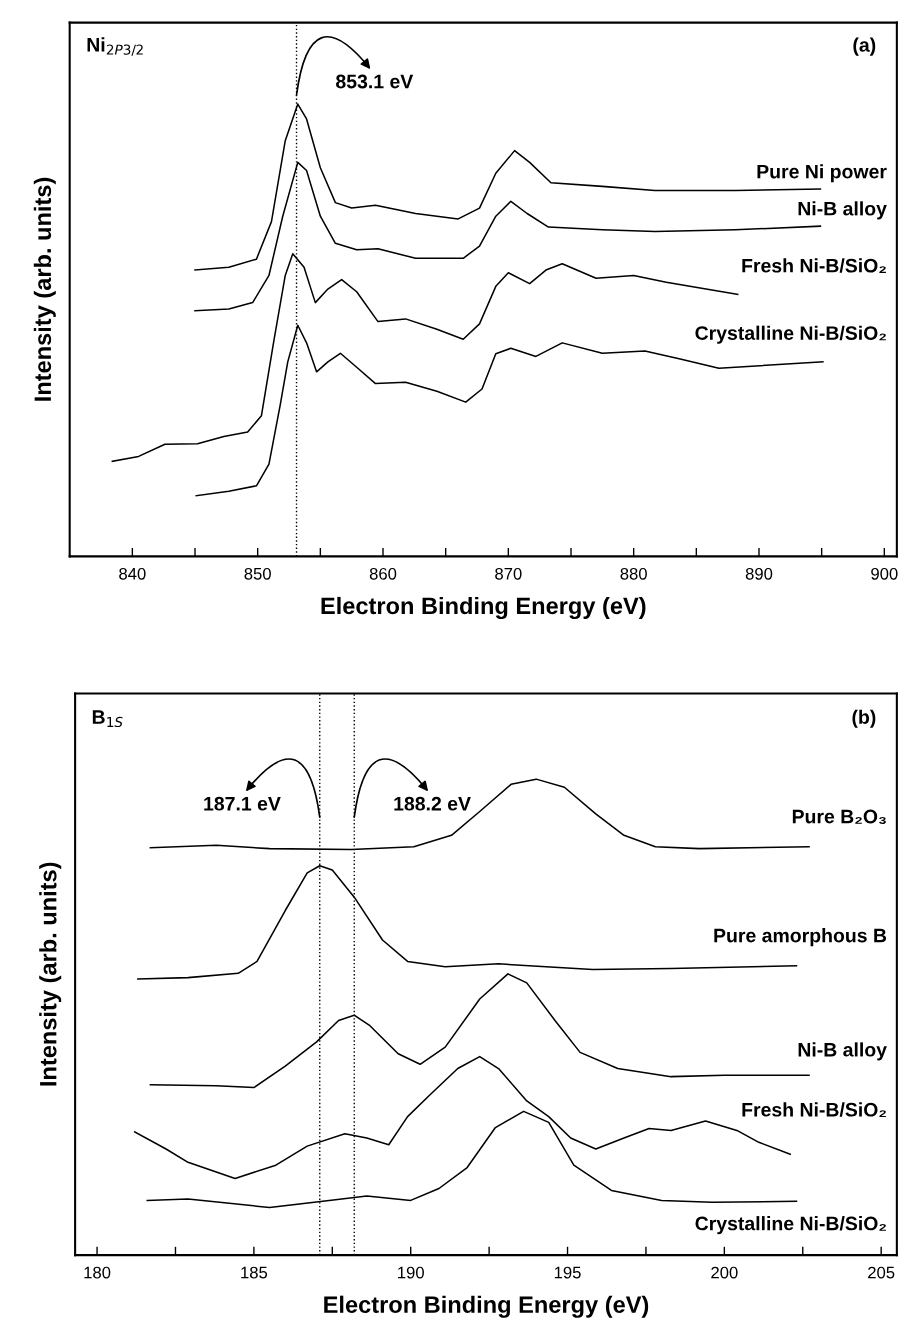 The width and height of the screenshot is (905, 1331). I want to click on series-label: Pure amorphous B, so click(800, 937).